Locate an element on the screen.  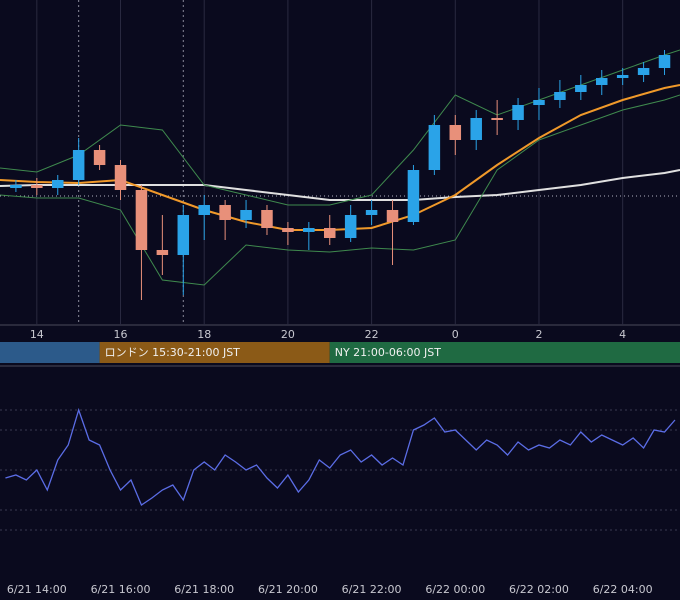
x-tick-label: 2 is located at coordinates (538, 334).